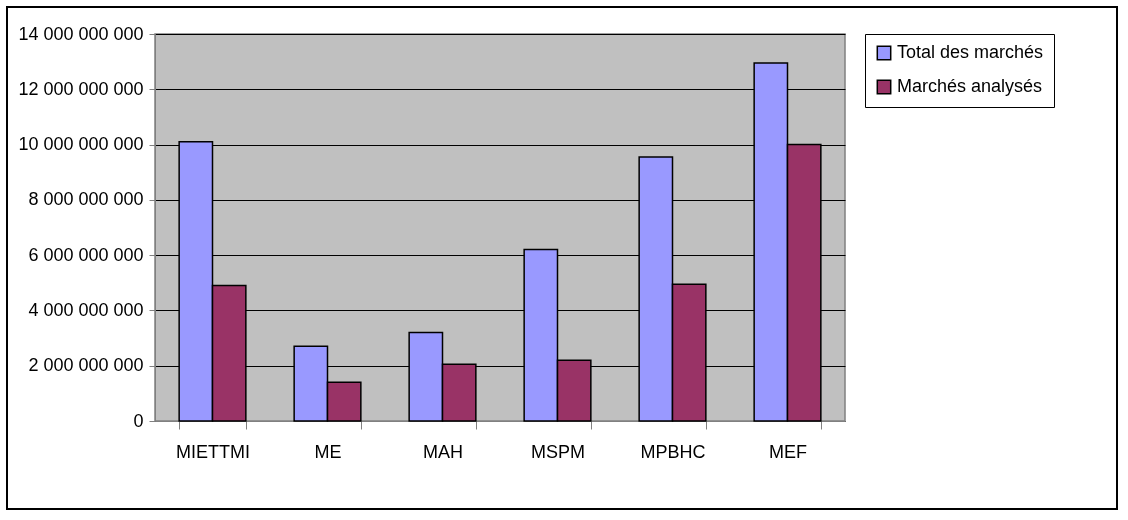  I want to click on y-tick-label: 12 000 000 000, so click(81, 88).